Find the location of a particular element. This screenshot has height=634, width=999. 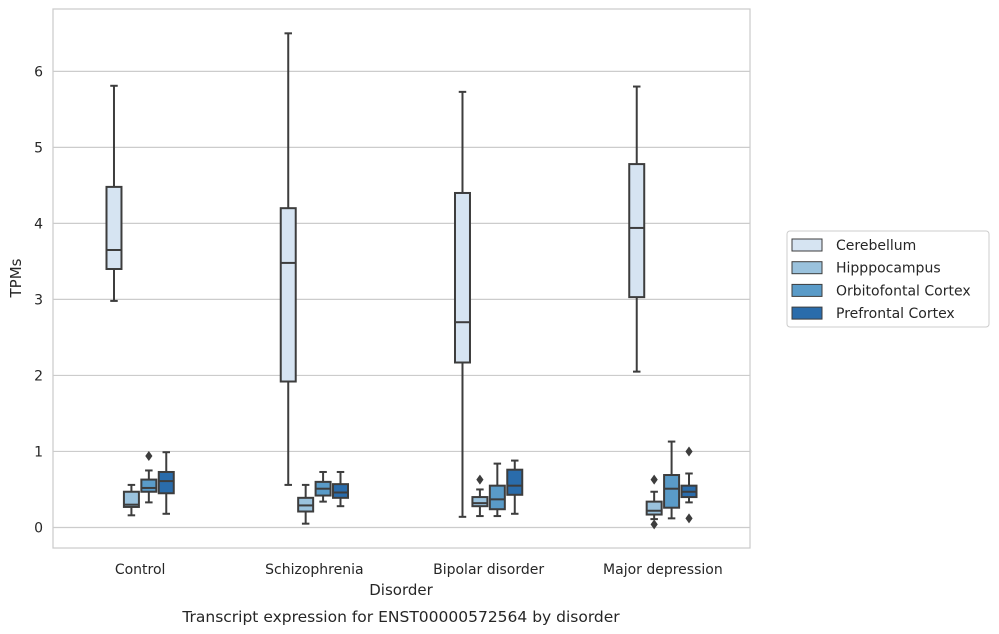

y-tick-label: 1 is located at coordinates (38, 452).